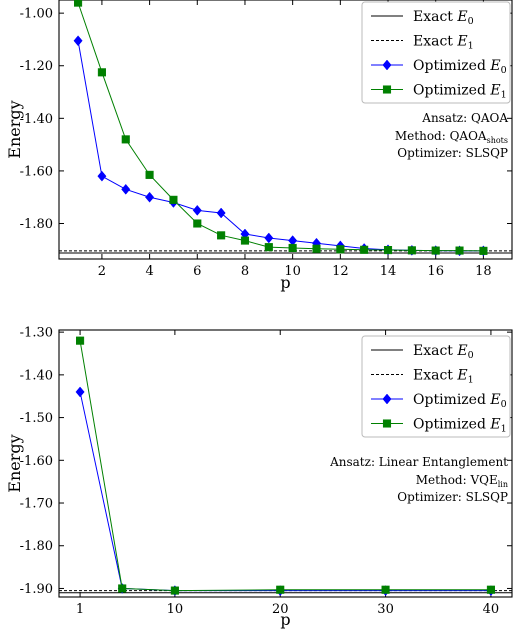 The width and height of the screenshot is (519, 634). What do you see at coordinates (149, 271) in the screenshot?
I see `x-tick-label: 4` at bounding box center [149, 271].